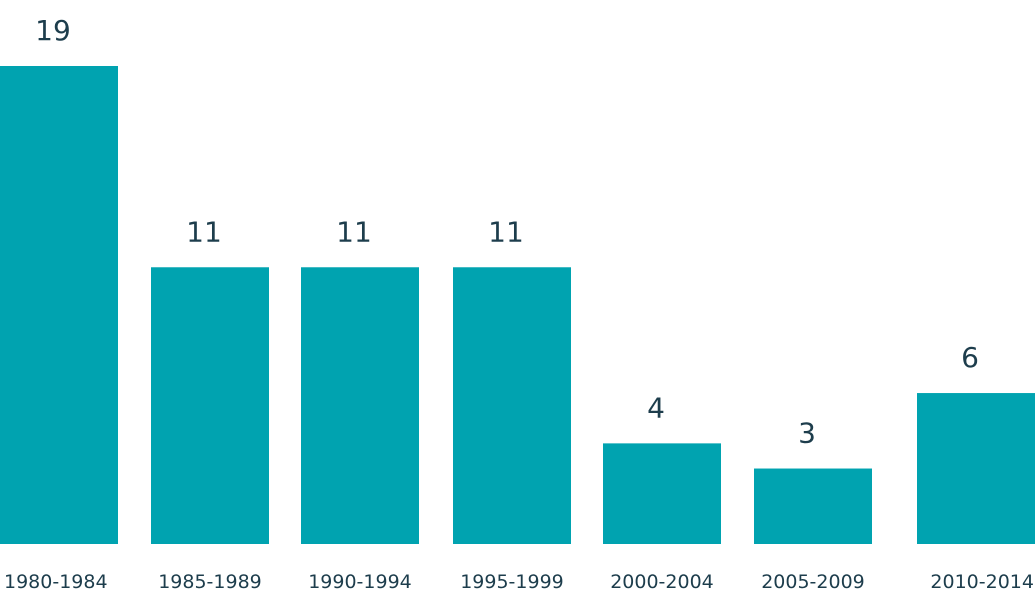 This screenshot has height=598, width=1036. I want to click on bar-1990-1994, so click(360, 405).